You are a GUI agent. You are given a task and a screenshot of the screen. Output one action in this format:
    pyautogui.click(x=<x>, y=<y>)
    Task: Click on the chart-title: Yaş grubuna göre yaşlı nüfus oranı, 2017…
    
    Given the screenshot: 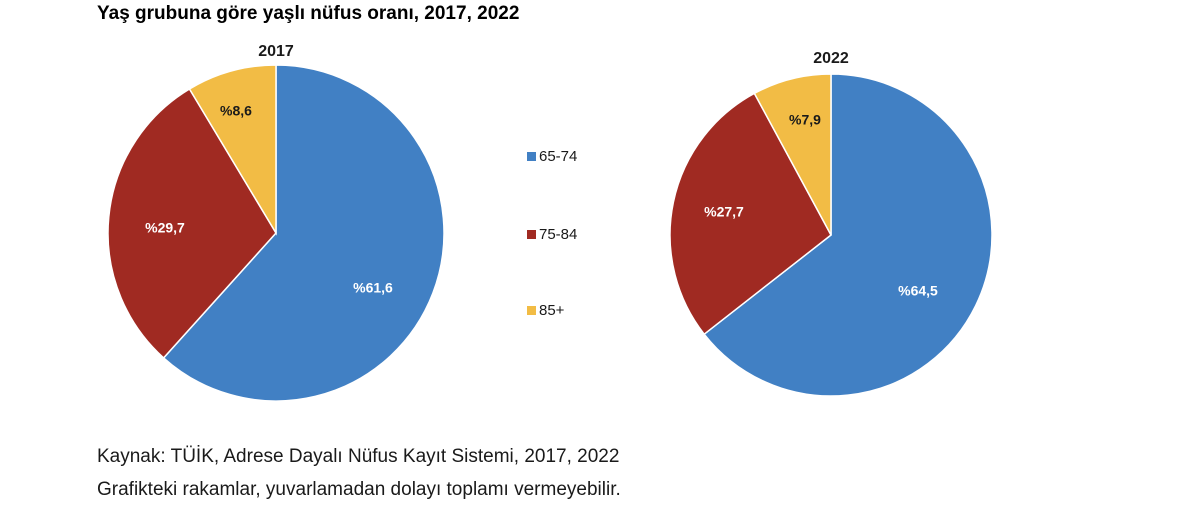 What is the action you would take?
    pyautogui.click(x=308, y=13)
    